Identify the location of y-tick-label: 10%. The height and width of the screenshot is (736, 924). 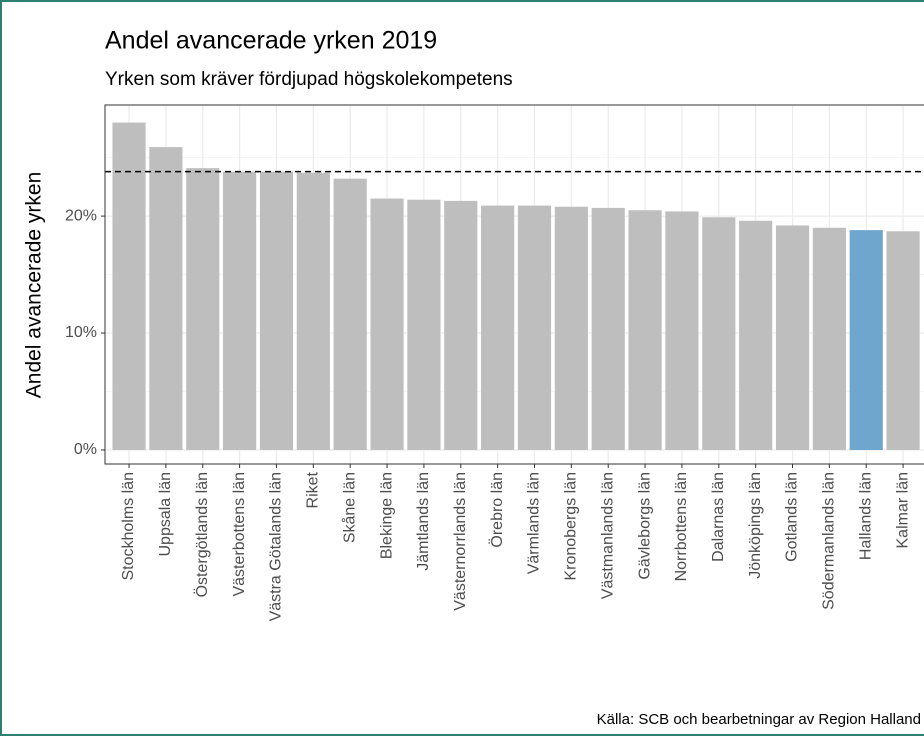
(81, 332).